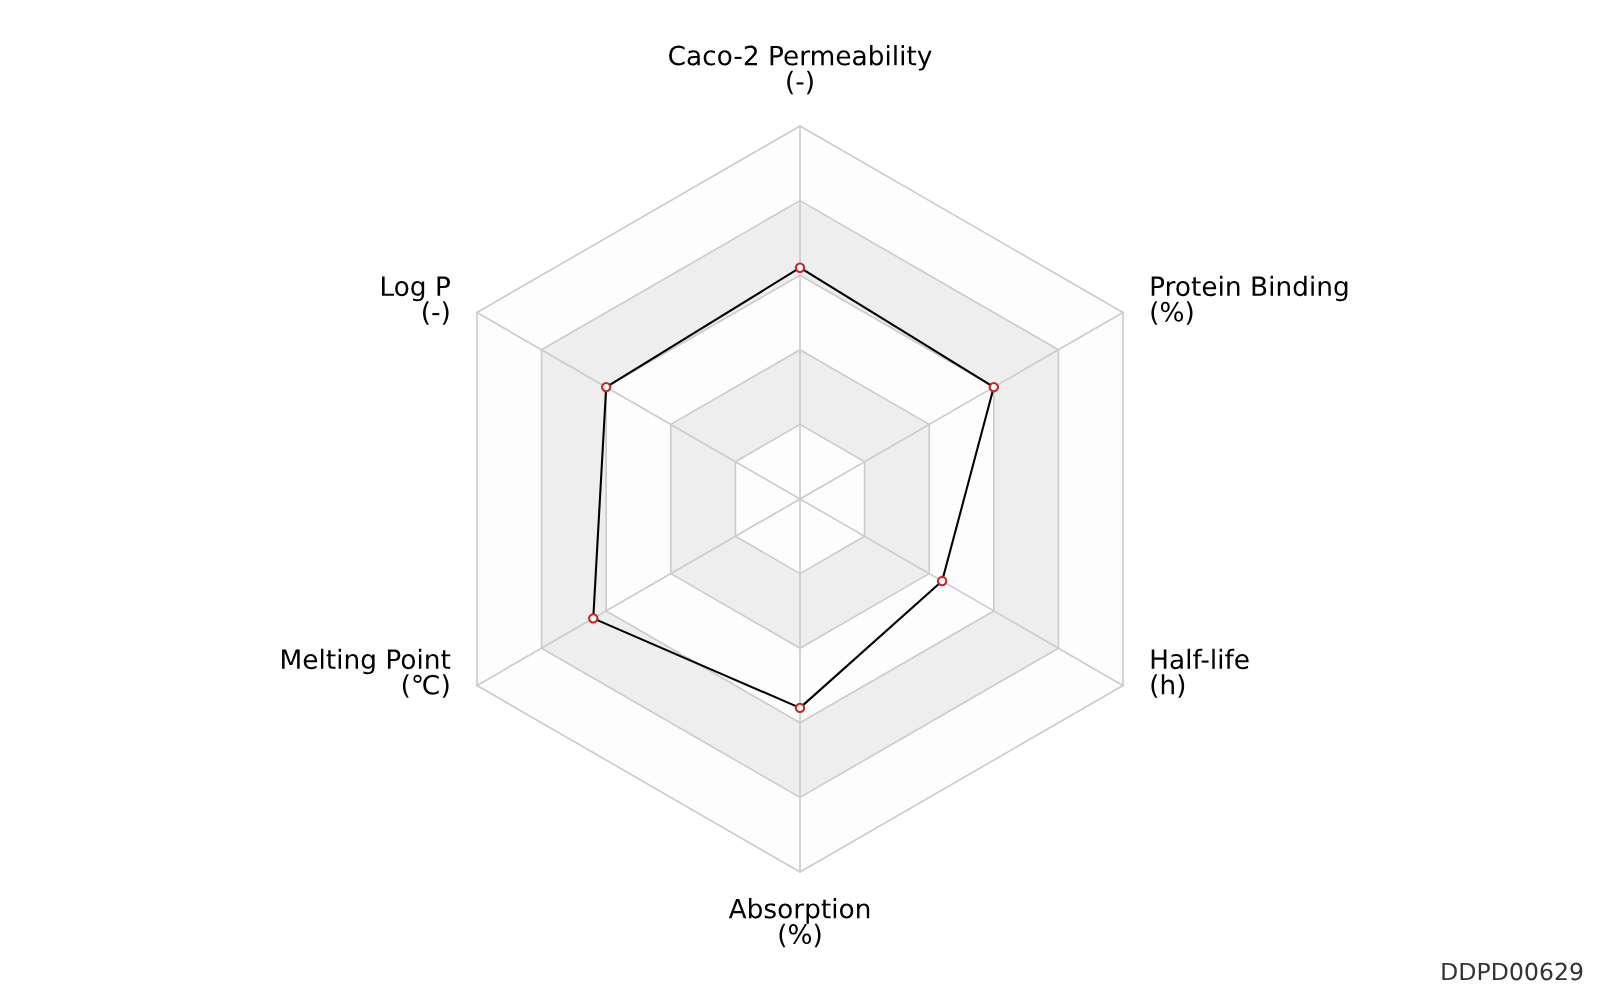 The width and height of the screenshot is (1600, 1000). Describe the element at coordinates (366, 673) in the screenshot. I see `spoke-label: Melting Point (℃)` at that location.